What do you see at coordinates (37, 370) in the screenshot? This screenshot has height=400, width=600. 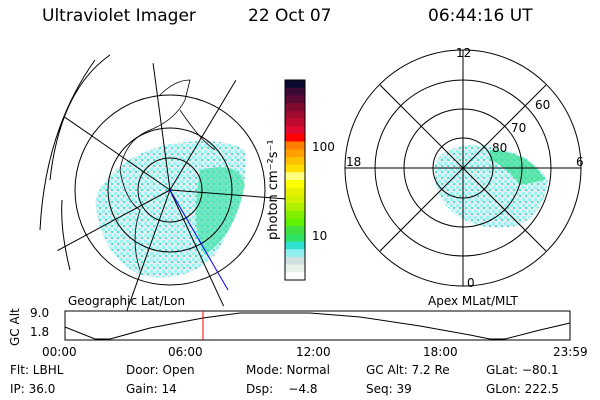 I see `status-filter: Flt: LBHL` at bounding box center [37, 370].